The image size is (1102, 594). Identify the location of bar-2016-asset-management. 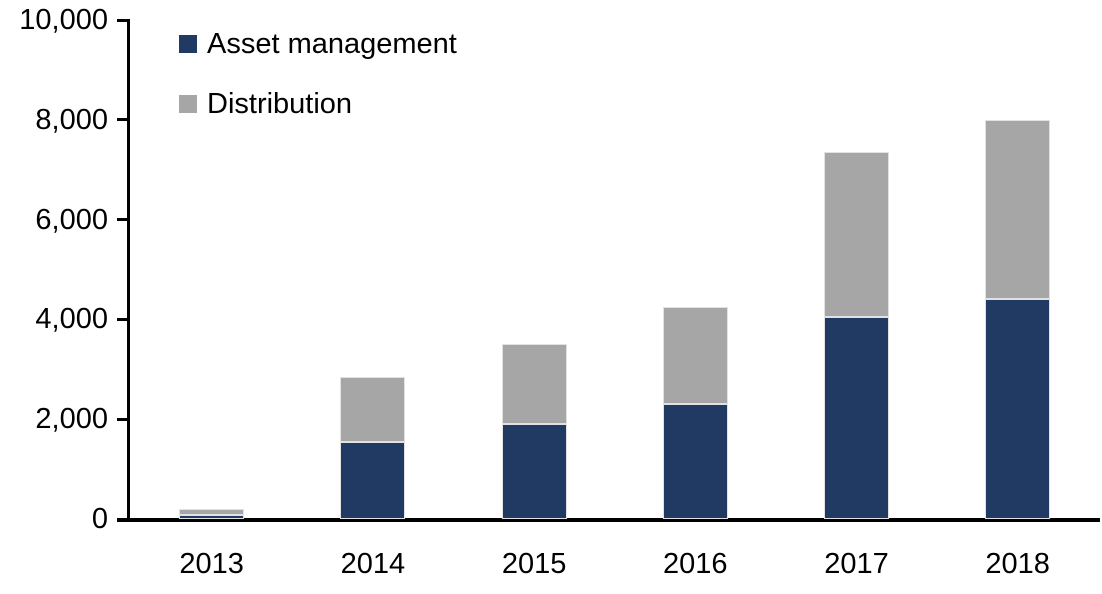
(695, 461).